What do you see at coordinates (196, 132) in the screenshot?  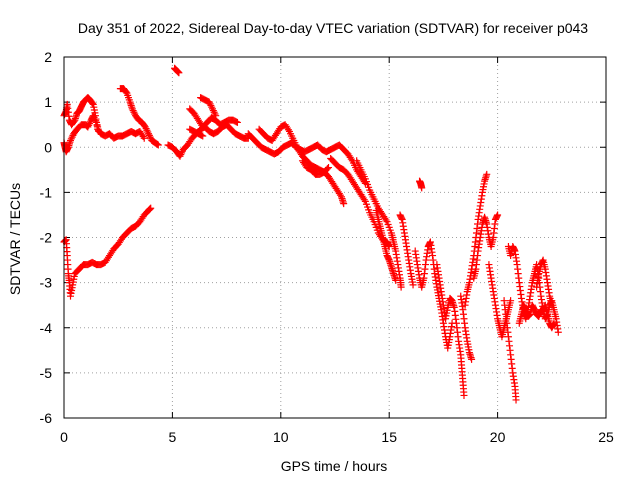 I see `series-track-h` at bounding box center [196, 132].